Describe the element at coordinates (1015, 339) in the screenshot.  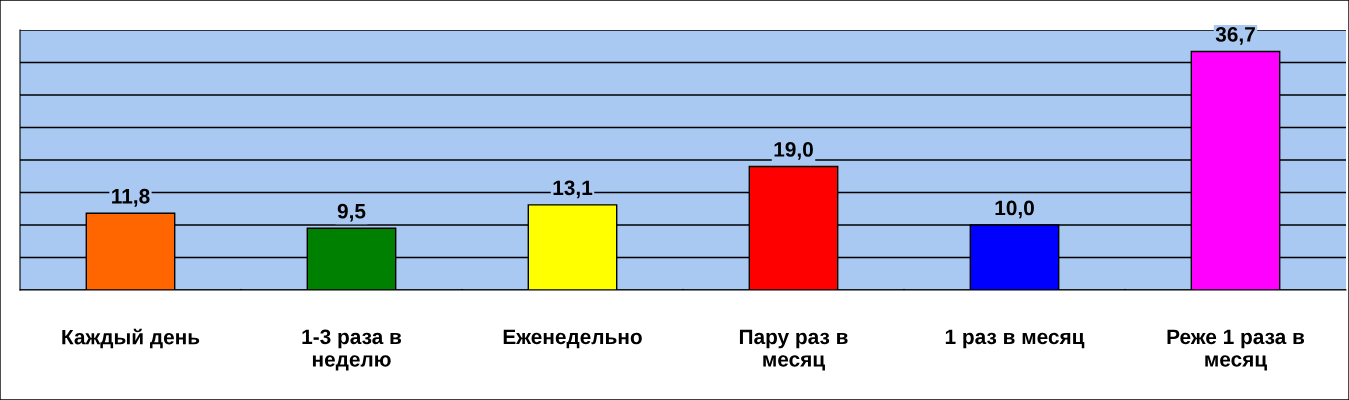
I see `x-tick-label: 1 раз в месяц` at that location.